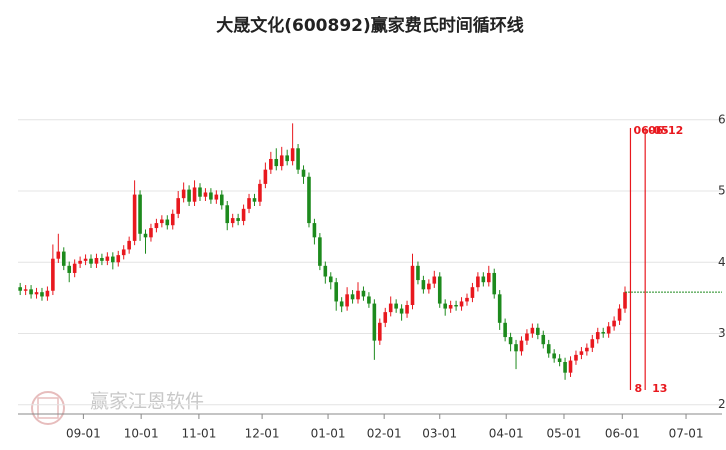 This screenshot has width=726, height=450. What do you see at coordinates (48, 408) in the screenshot?
I see `watermark-logo` at bounding box center [48, 408].